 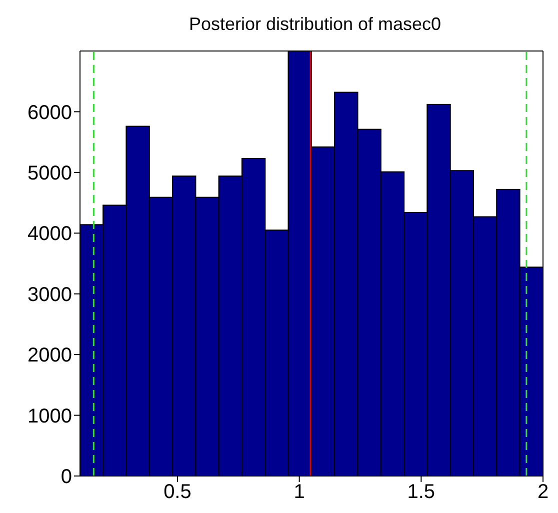 What do you see at coordinates (66, 477) in the screenshot?
I see `y-tick-label: 0` at bounding box center [66, 477].